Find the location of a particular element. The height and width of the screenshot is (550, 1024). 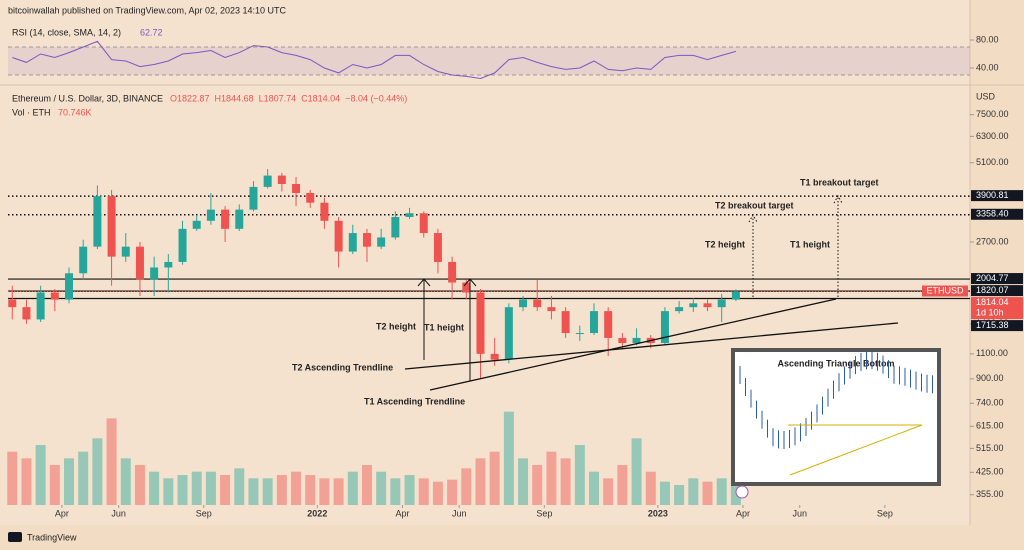

x-tick-label: 2022 is located at coordinates (317, 513).